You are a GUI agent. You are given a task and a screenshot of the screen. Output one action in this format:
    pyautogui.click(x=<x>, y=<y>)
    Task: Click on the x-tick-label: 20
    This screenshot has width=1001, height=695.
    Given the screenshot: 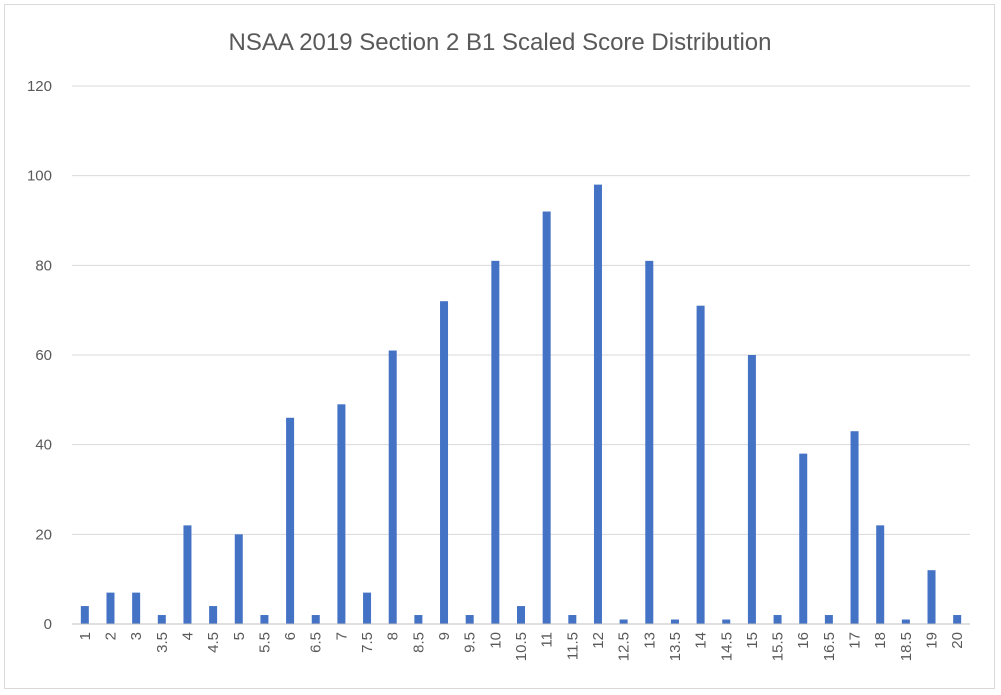 What is the action you would take?
    pyautogui.click(x=957, y=640)
    